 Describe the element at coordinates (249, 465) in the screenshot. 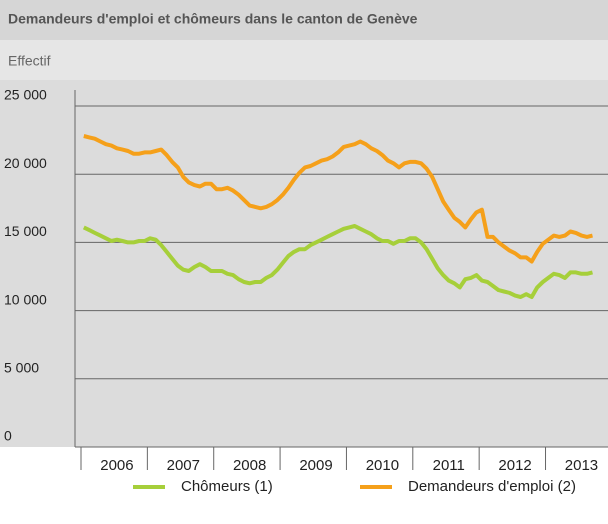

I see `x-tick-label: 2008` at that location.